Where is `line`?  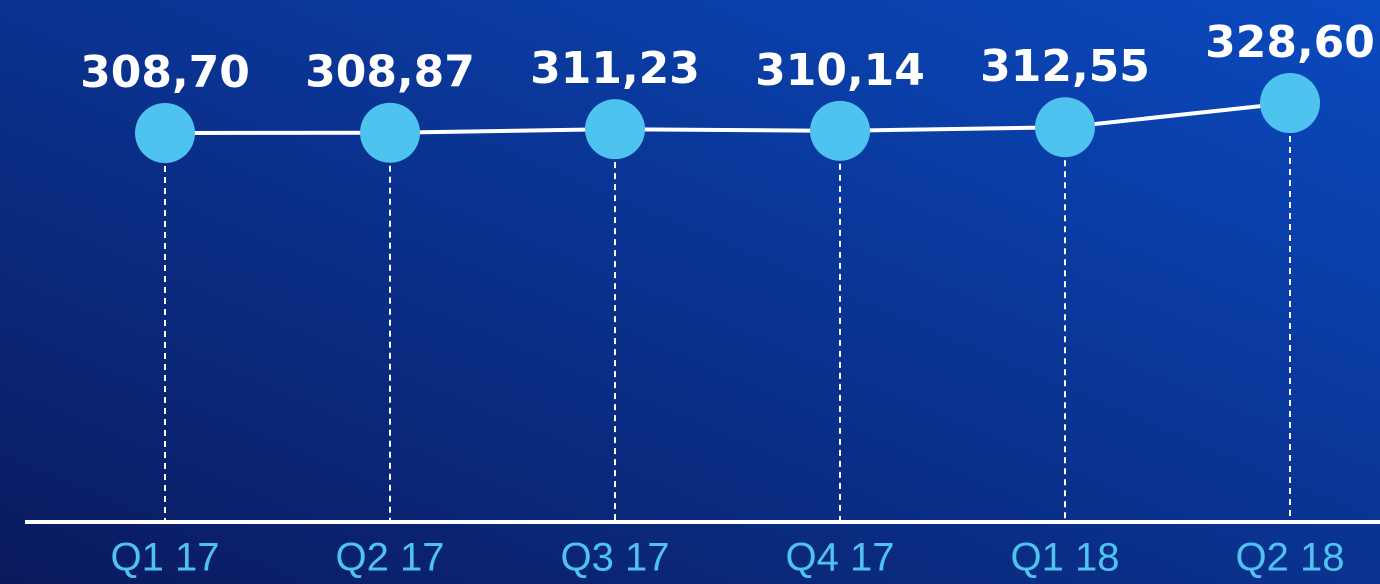 line is located at coordinates (727, 118).